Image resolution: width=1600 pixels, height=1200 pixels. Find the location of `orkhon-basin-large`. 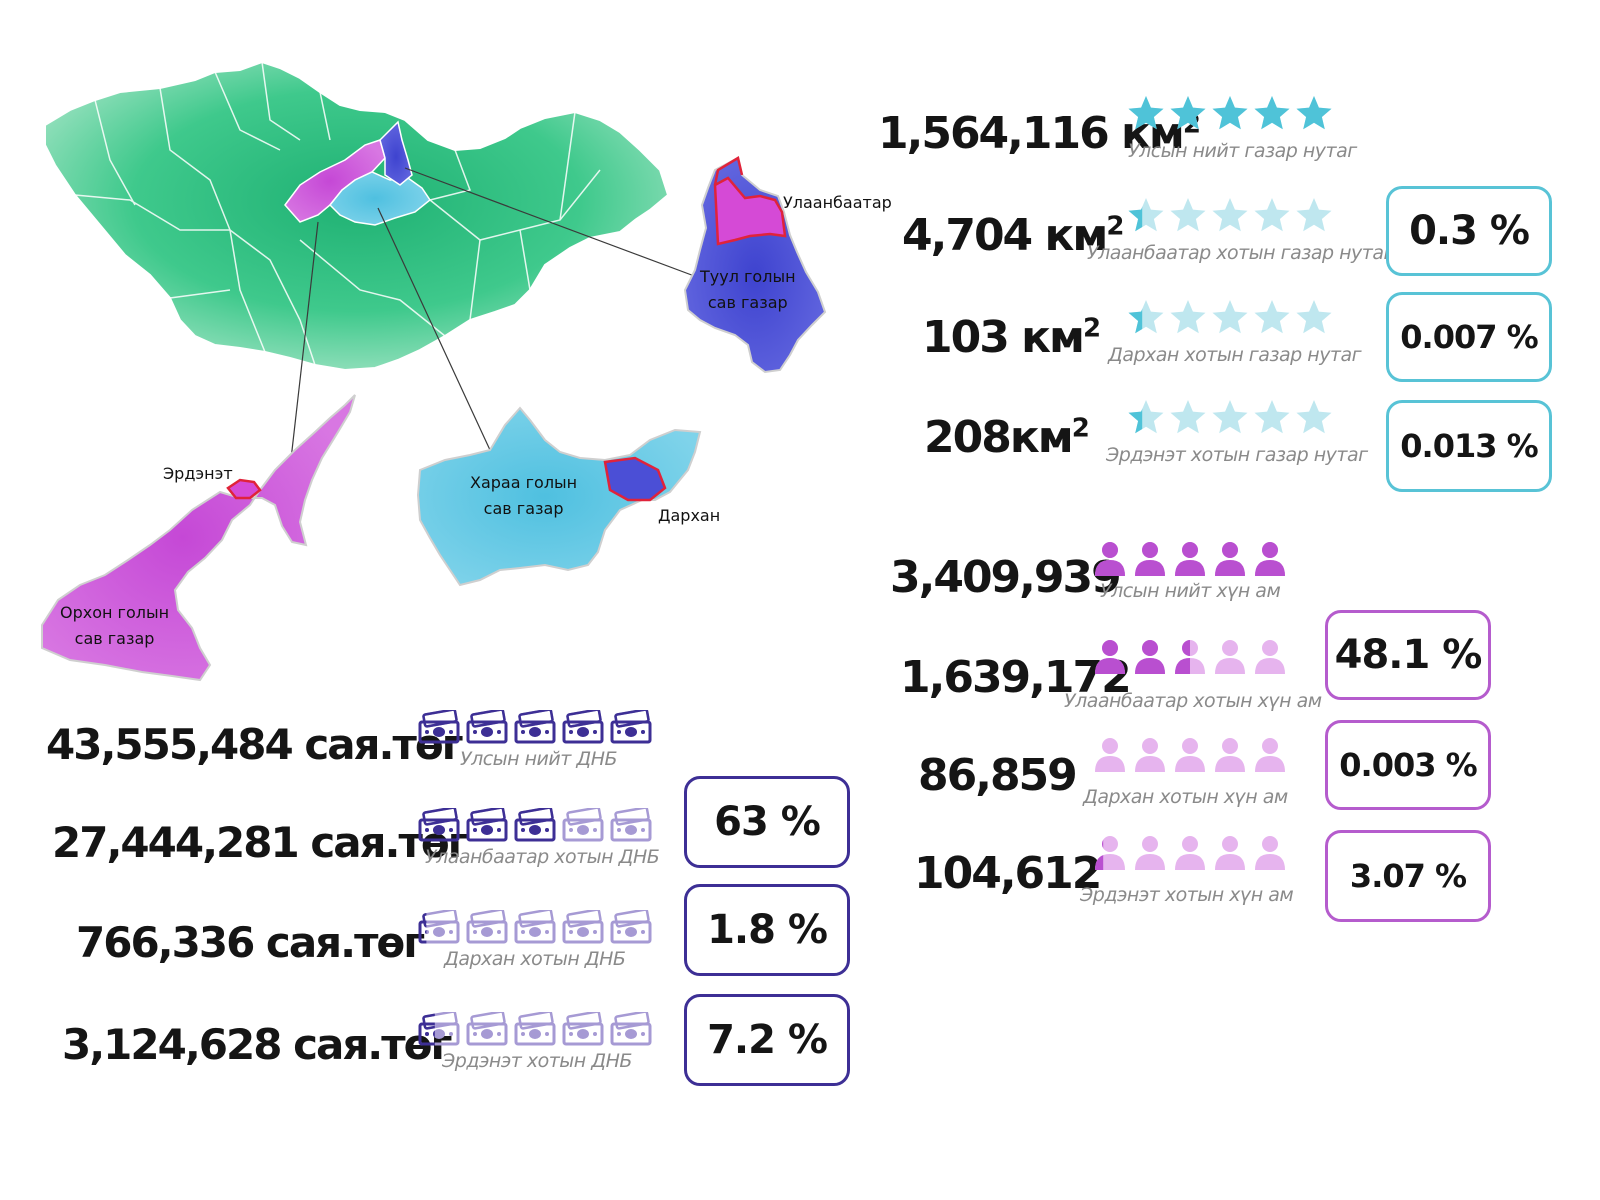

orkhon-basin-large is located at coordinates (198, 538).